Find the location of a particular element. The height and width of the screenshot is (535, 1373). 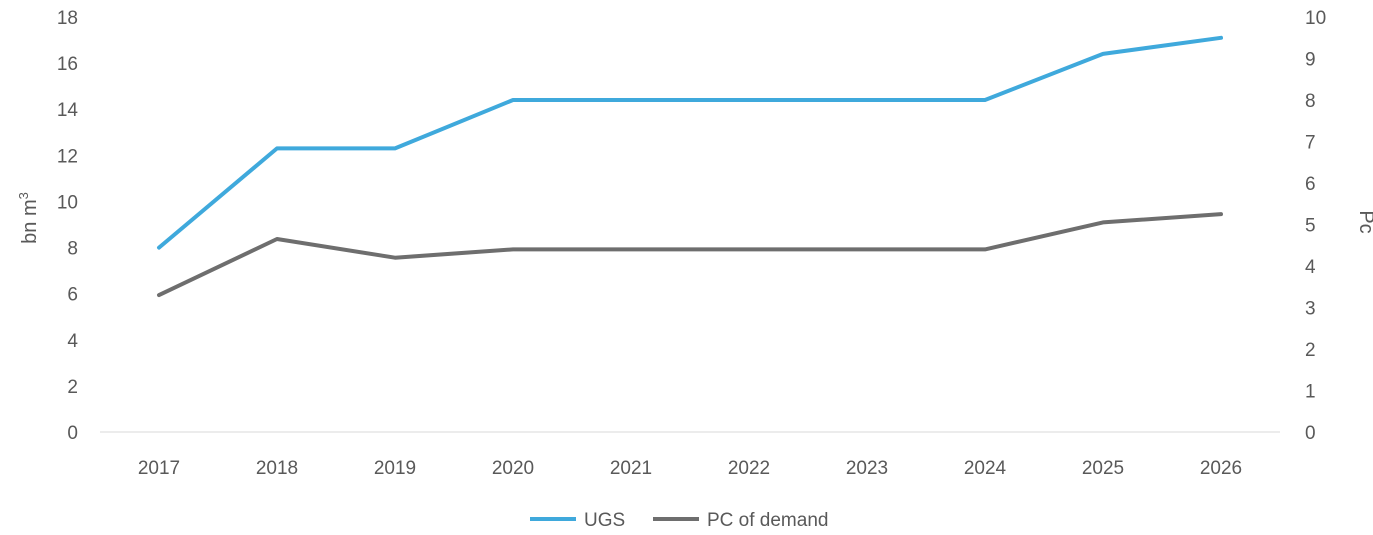

y-tick-label: 4 is located at coordinates (72, 341).